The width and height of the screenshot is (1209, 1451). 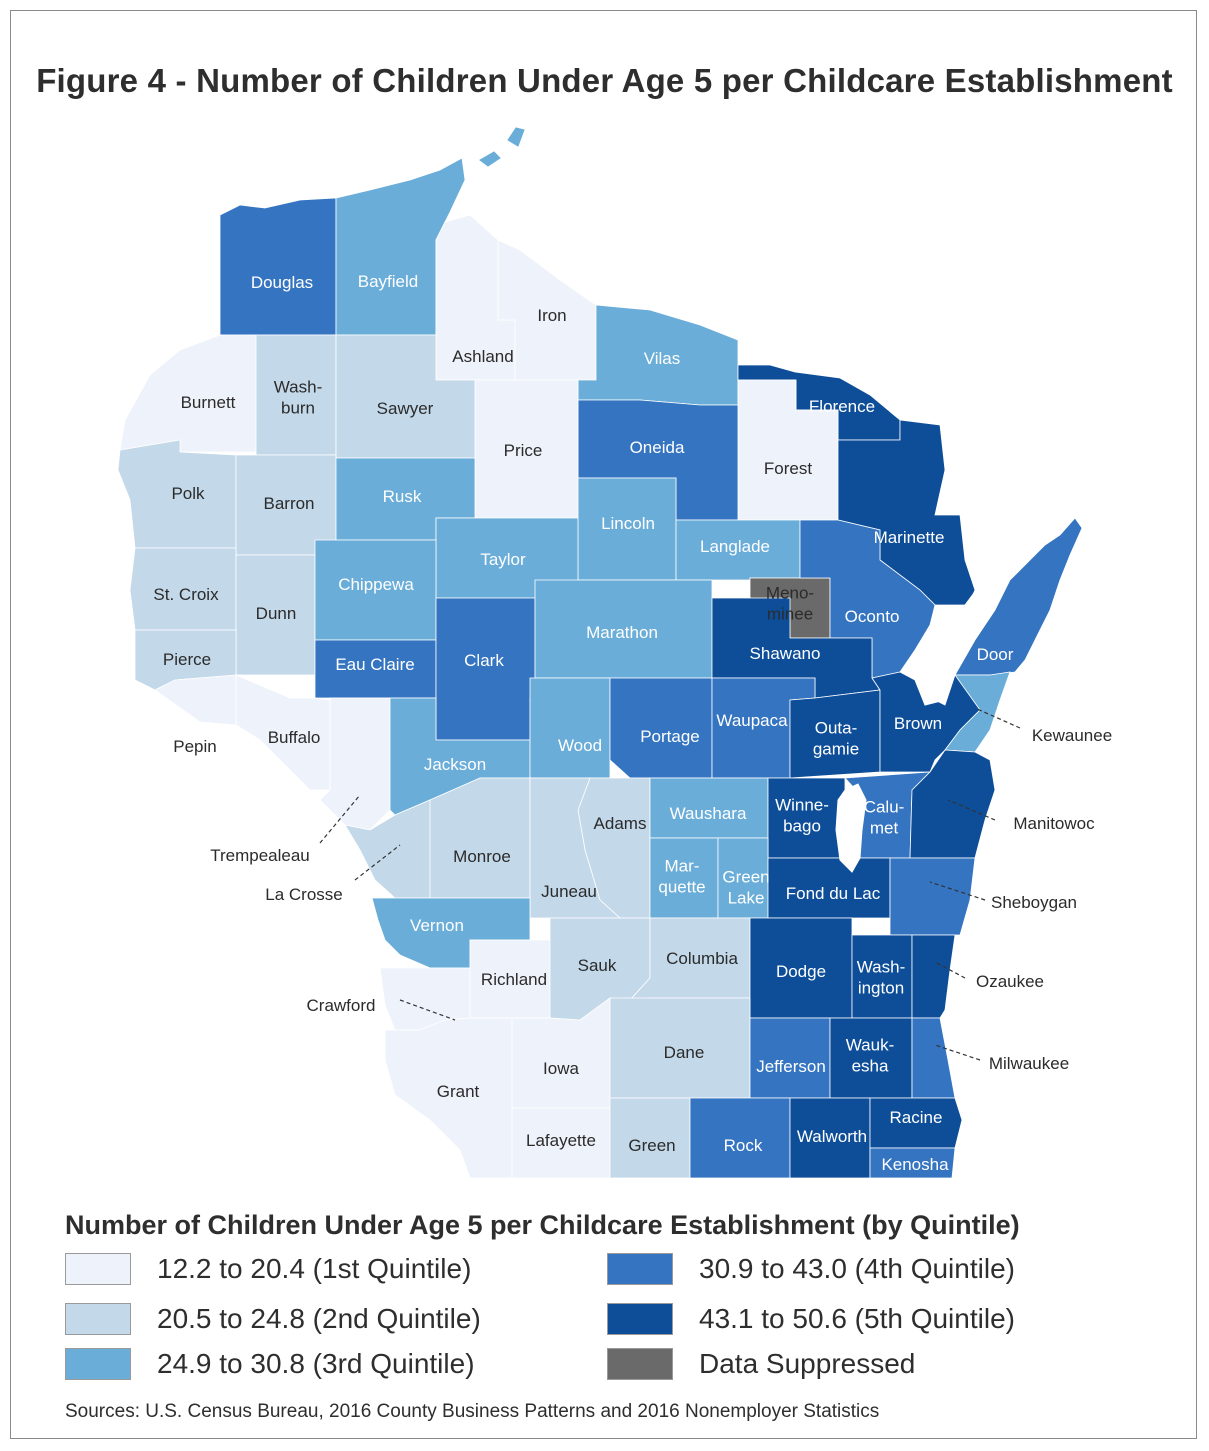 What do you see at coordinates (657, 447) in the screenshot?
I see `county-label-oneida: Oneida` at bounding box center [657, 447].